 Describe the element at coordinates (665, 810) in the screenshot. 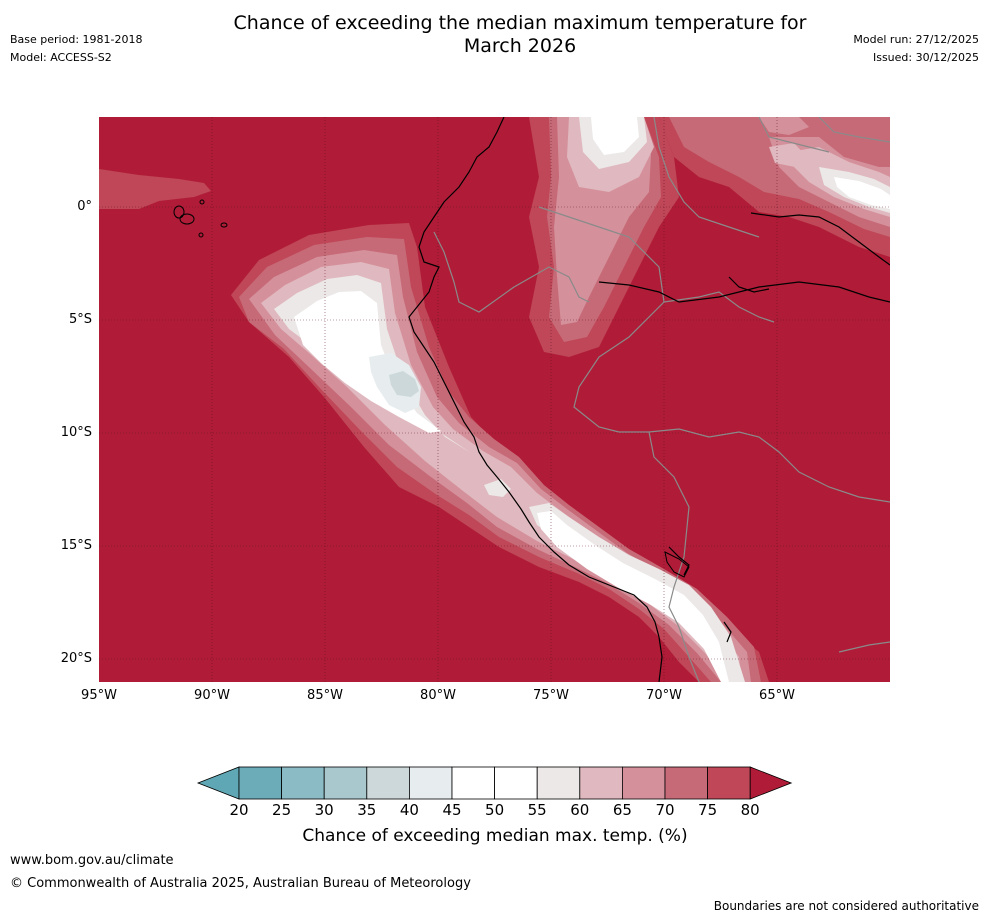

I see `colorbar-tick-70: 70` at that location.